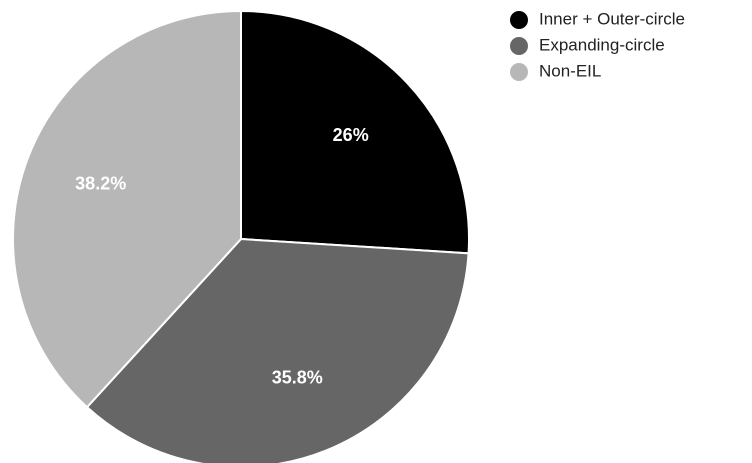  I want to click on legend-label: Non-EIL, so click(570, 70).